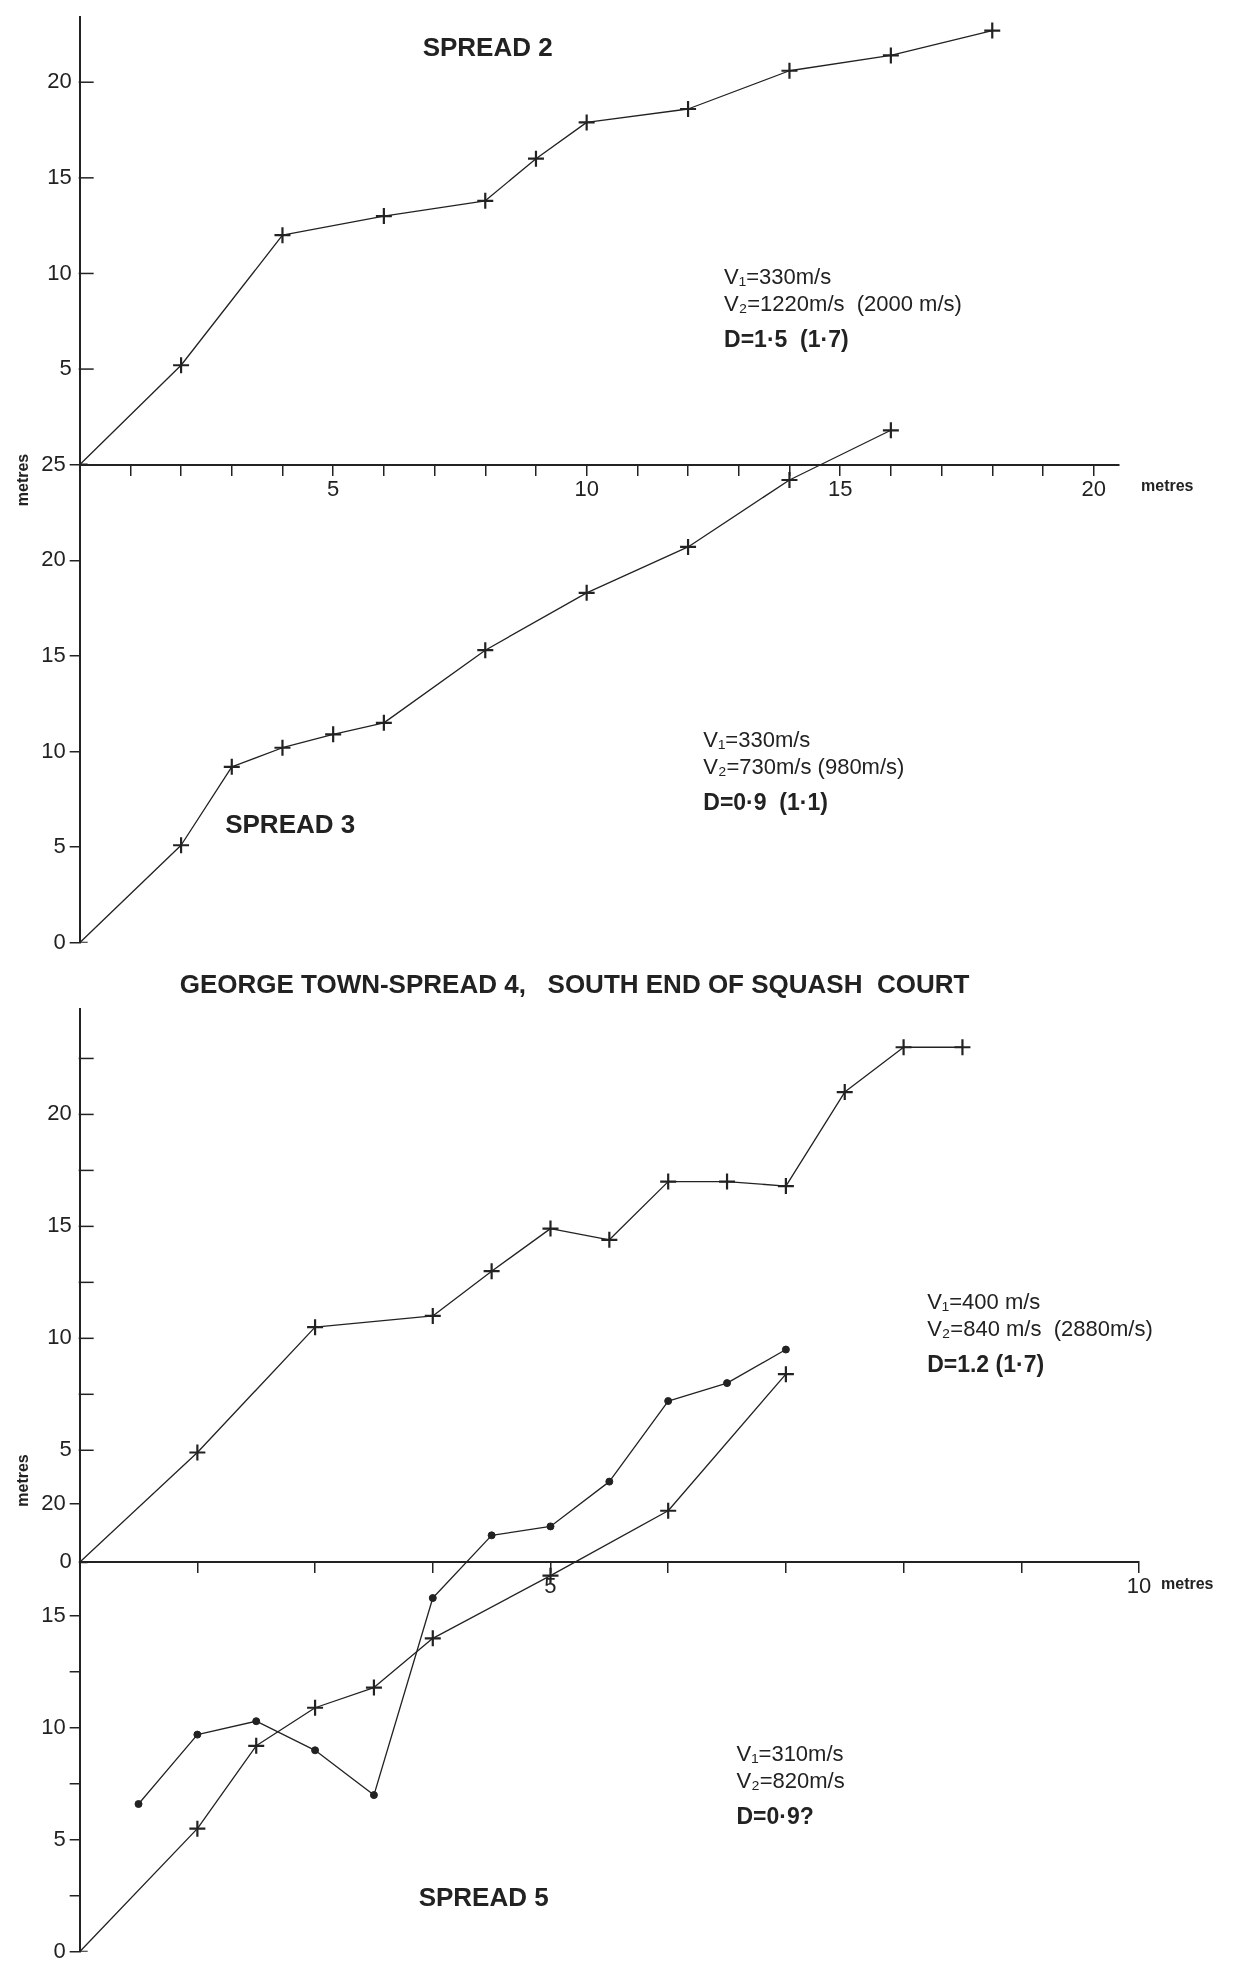  What do you see at coordinates (1040, 1329) in the screenshot?
I see `annotation: V₂=840 m/s (2880m/s)` at bounding box center [1040, 1329].